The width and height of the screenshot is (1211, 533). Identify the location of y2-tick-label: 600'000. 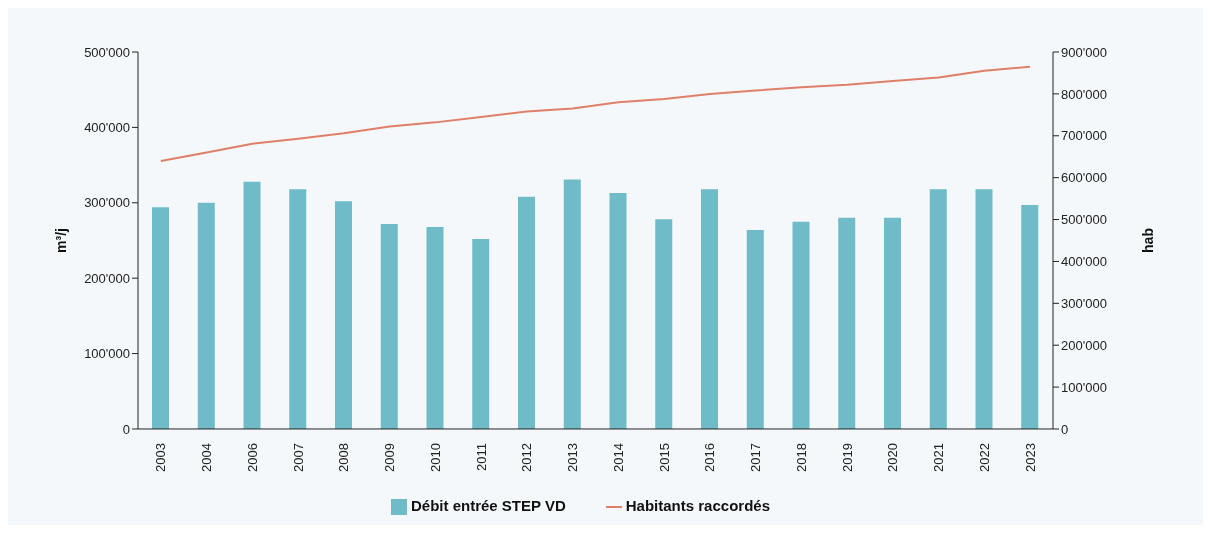
(1084, 178).